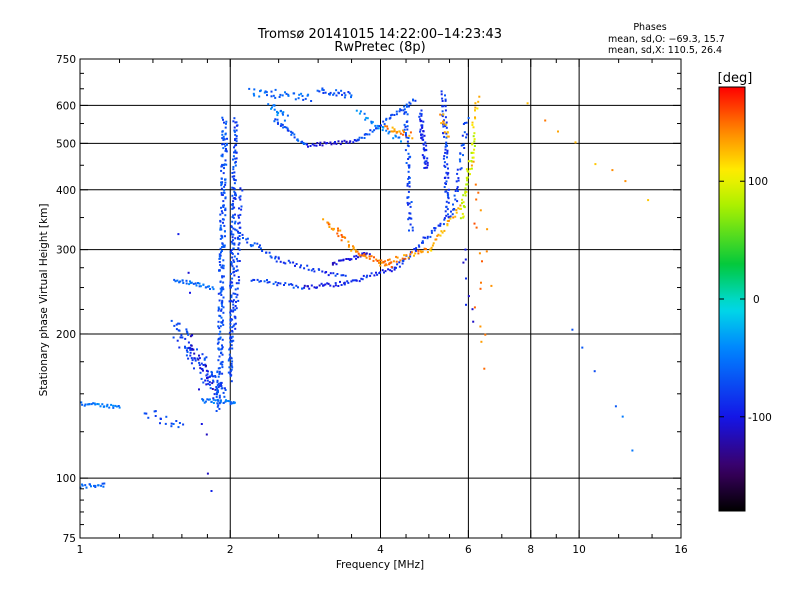 This screenshot has width=800, height=600. I want to click on y-tick-label: 300, so click(66, 251).